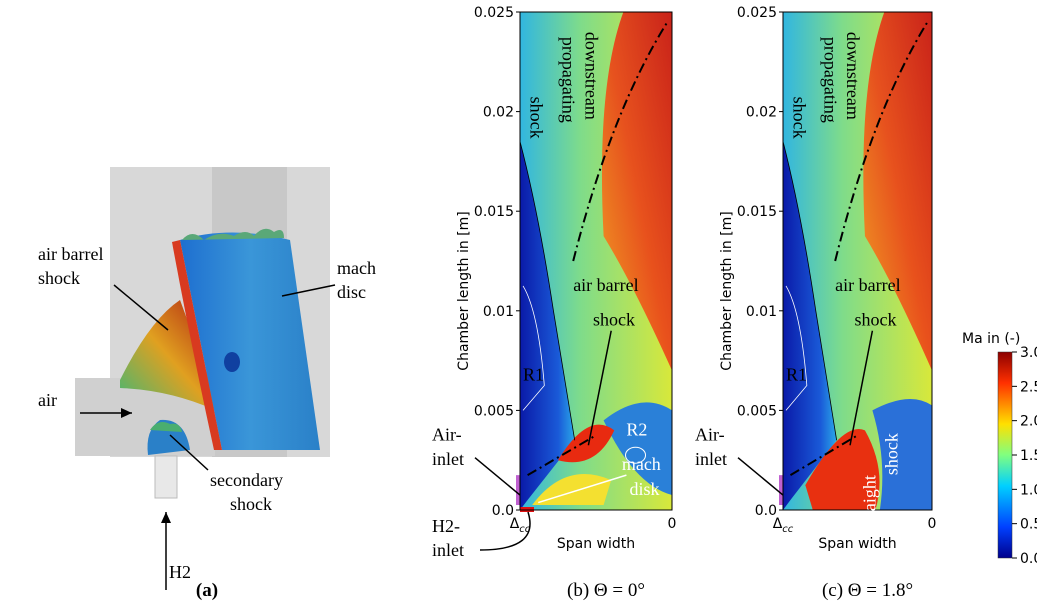 This screenshot has height=609, width=1037. What do you see at coordinates (246, 480) in the screenshot?
I see `label: secondary` at bounding box center [246, 480].